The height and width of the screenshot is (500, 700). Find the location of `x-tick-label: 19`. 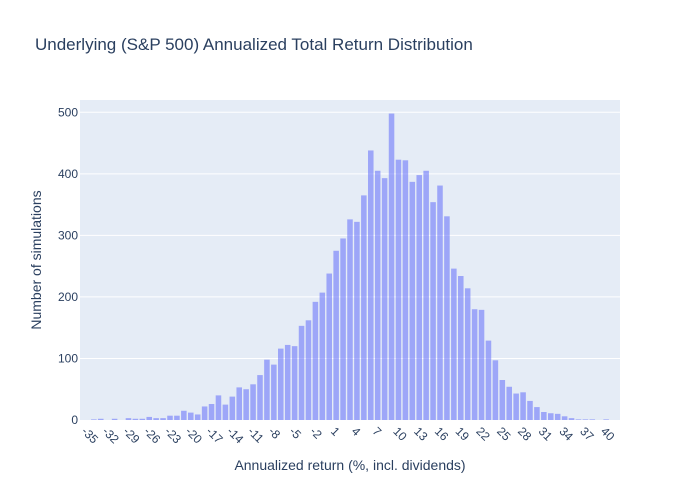

x-tick-label: 19 is located at coordinates (463, 434).